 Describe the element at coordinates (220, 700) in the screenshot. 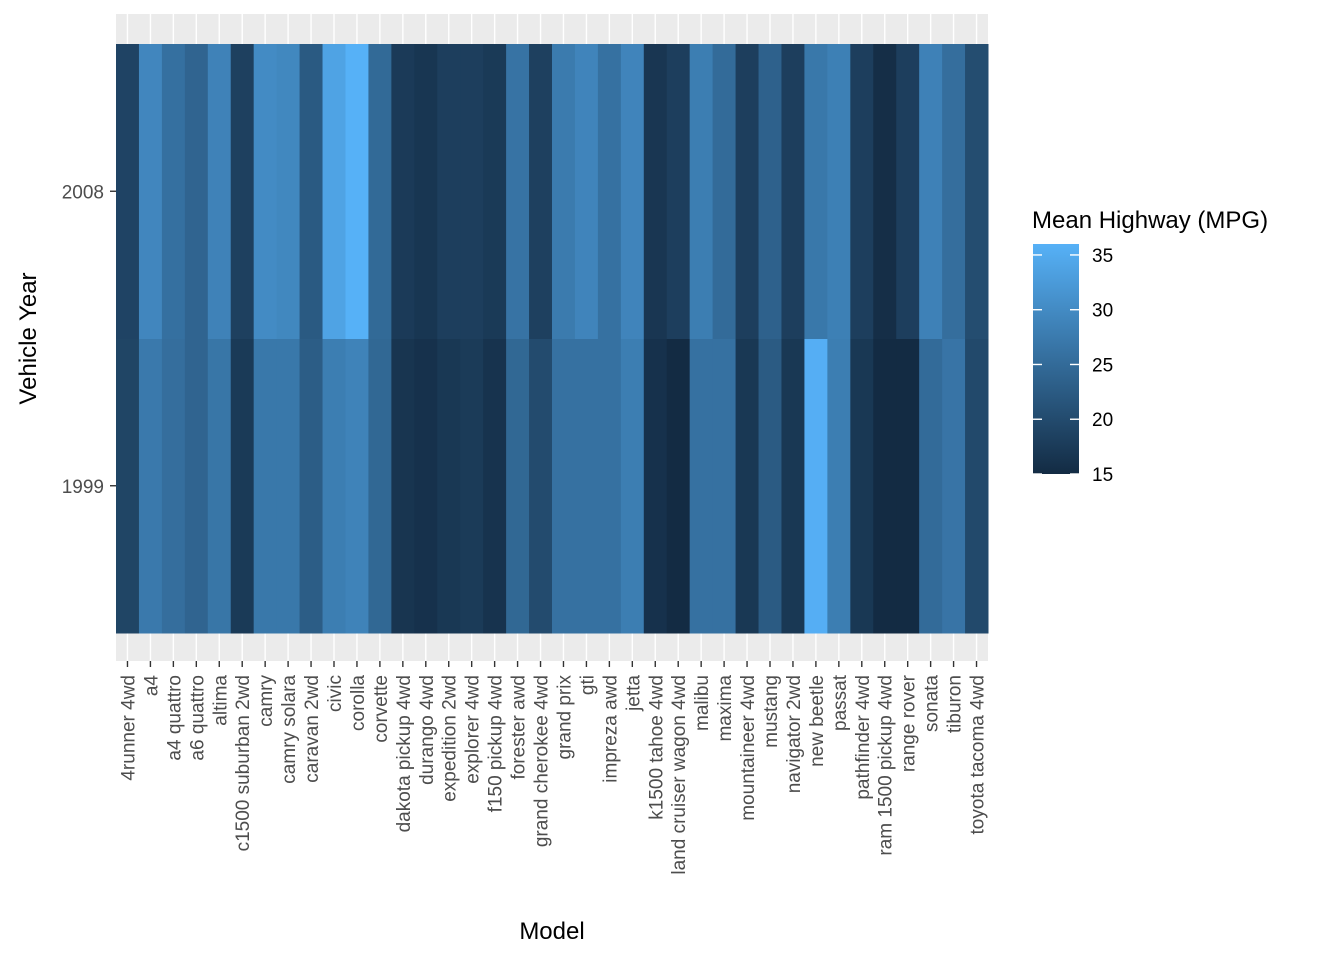

I see `x-tick-label: altima` at that location.